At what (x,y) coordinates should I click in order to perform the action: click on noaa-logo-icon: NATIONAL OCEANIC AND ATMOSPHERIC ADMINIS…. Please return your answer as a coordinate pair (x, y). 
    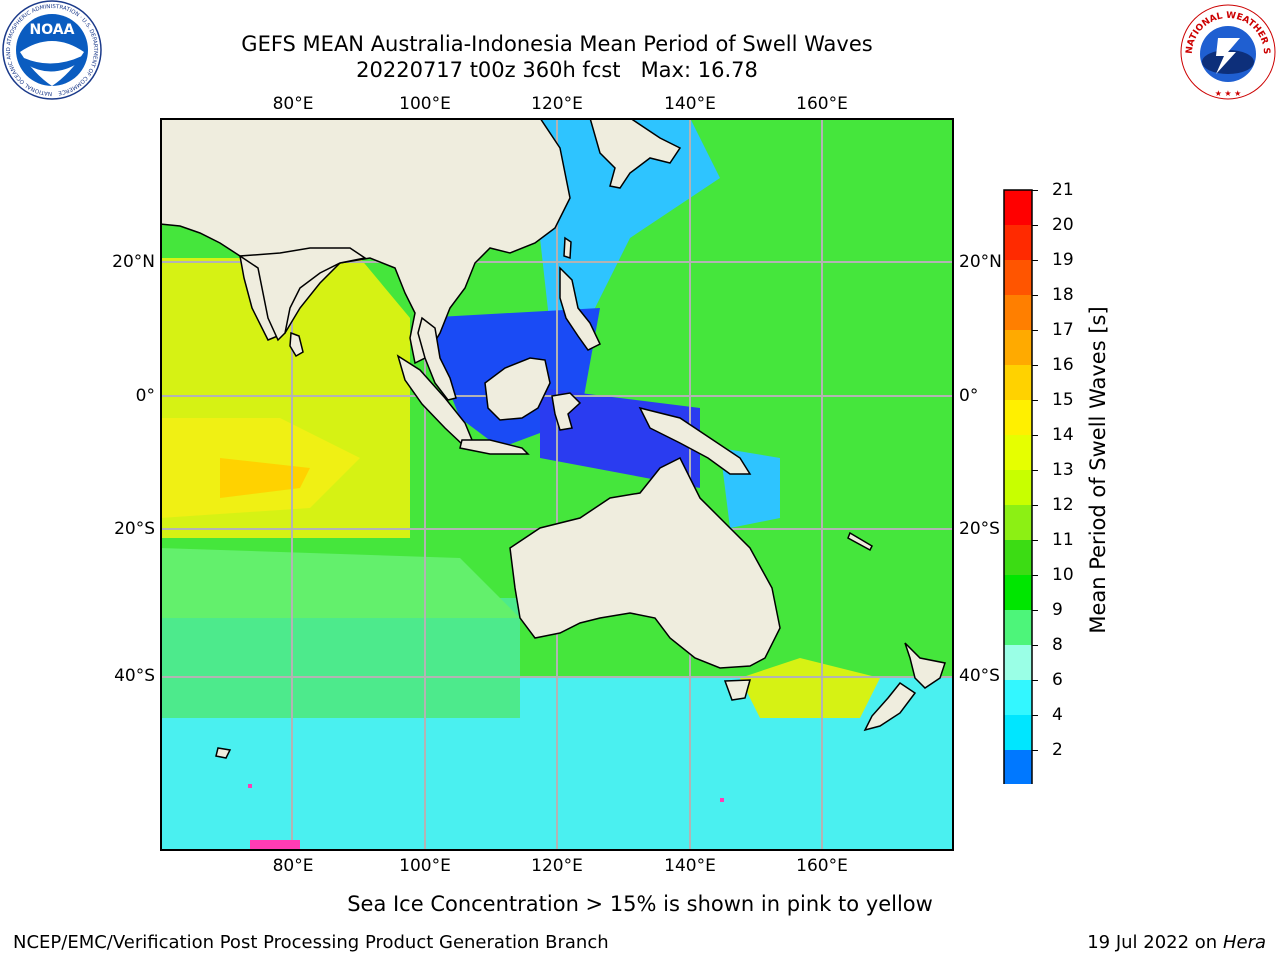
    Looking at the image, I should click on (52, 50).